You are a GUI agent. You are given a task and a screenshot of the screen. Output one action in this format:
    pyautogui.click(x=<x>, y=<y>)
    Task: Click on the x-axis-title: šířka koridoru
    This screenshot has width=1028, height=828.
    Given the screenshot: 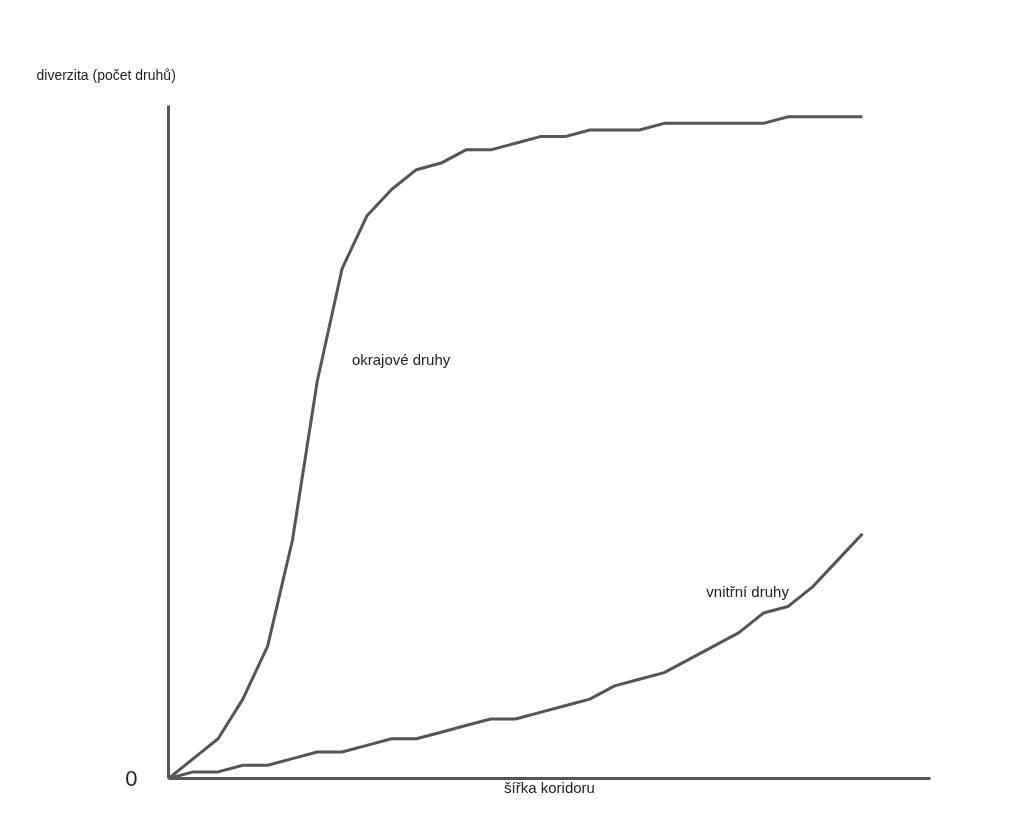 What is the action you would take?
    pyautogui.click(x=549, y=787)
    